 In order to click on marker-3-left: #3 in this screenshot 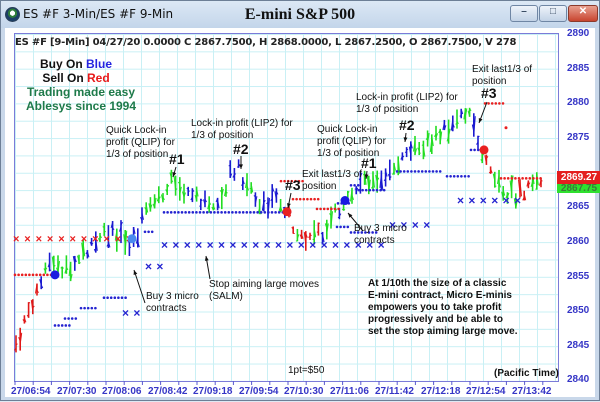, I will do `click(293, 185)`.